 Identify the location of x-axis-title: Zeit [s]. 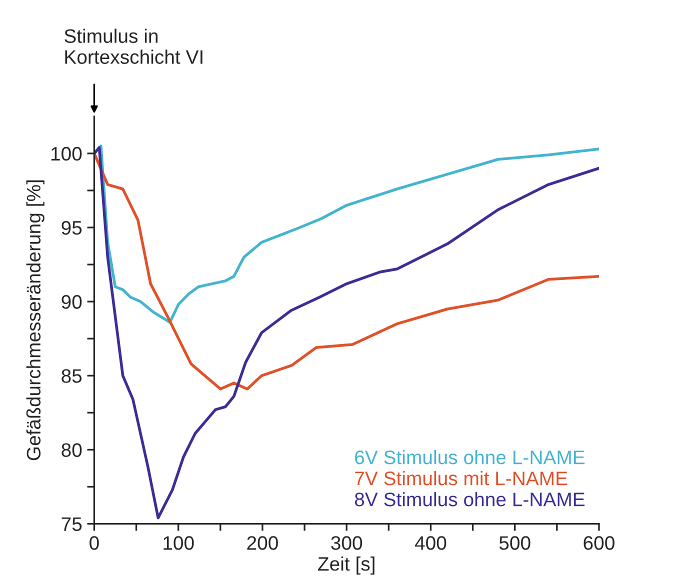
(346, 565).